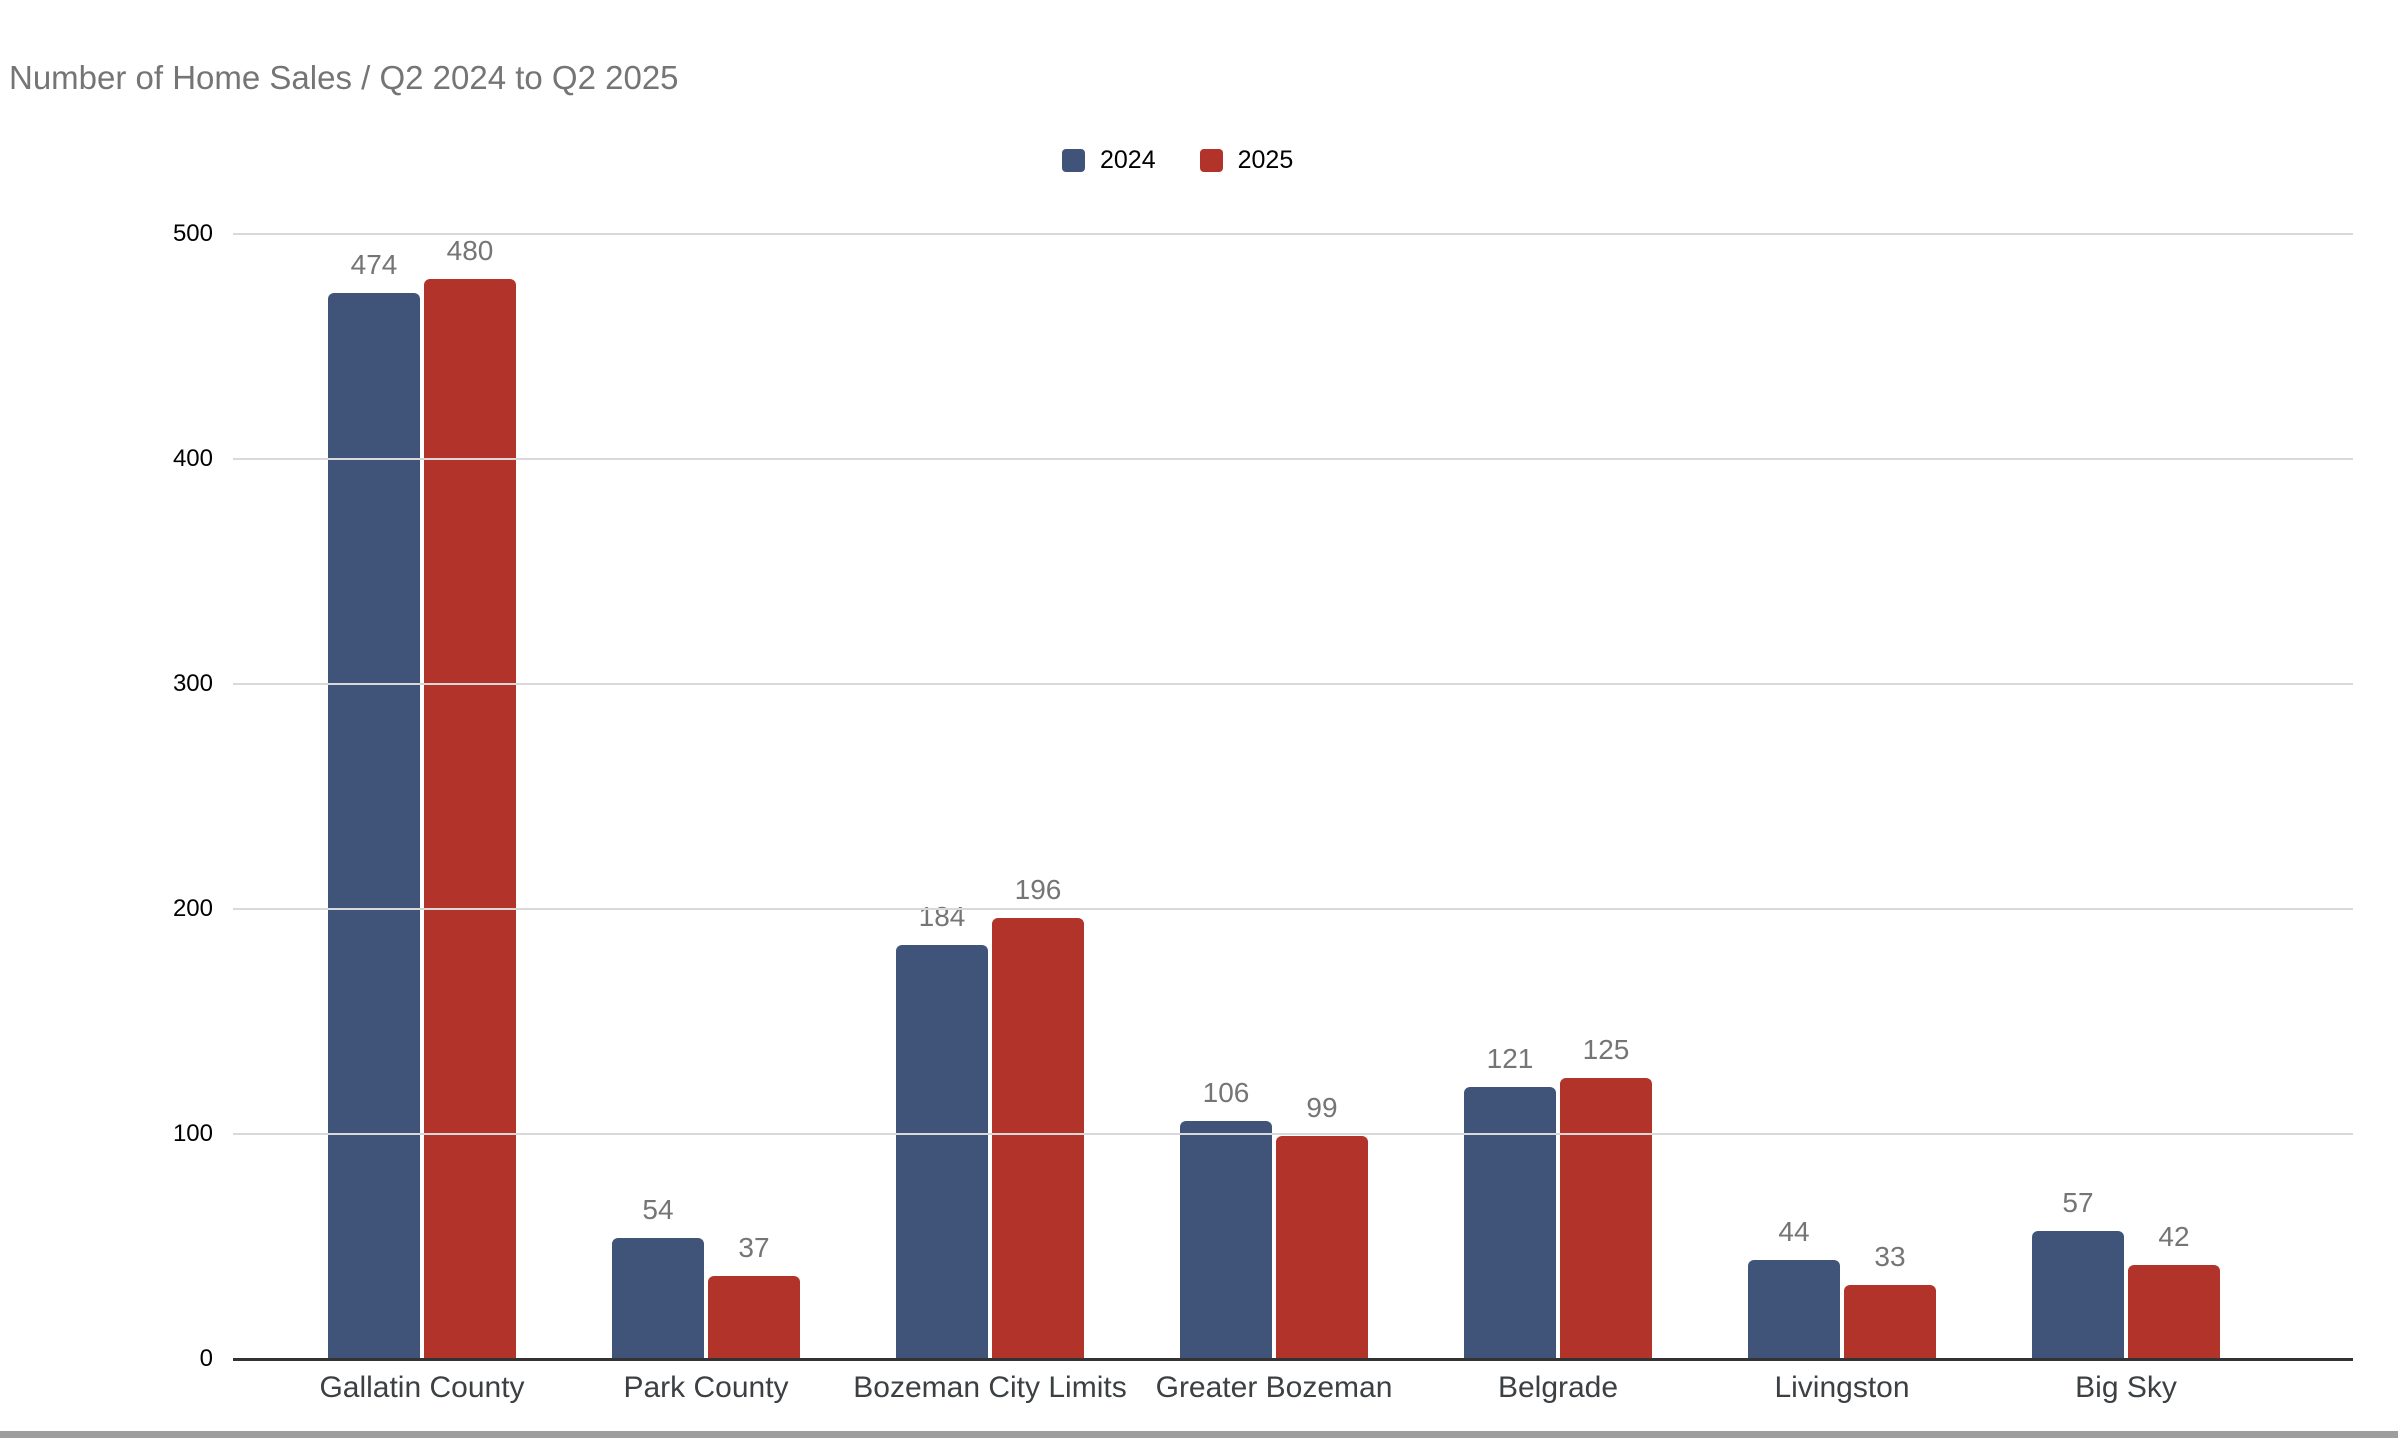 The image size is (2398, 1438). Describe the element at coordinates (658, 1209) in the screenshot. I see `value-label-2024: 54` at that location.